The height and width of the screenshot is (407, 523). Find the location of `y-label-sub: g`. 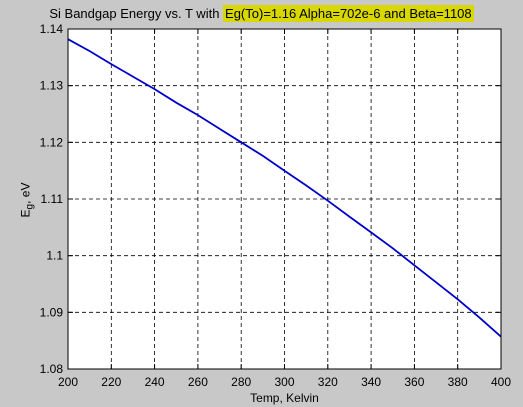

y-label-sub: g is located at coordinates (30, 206).